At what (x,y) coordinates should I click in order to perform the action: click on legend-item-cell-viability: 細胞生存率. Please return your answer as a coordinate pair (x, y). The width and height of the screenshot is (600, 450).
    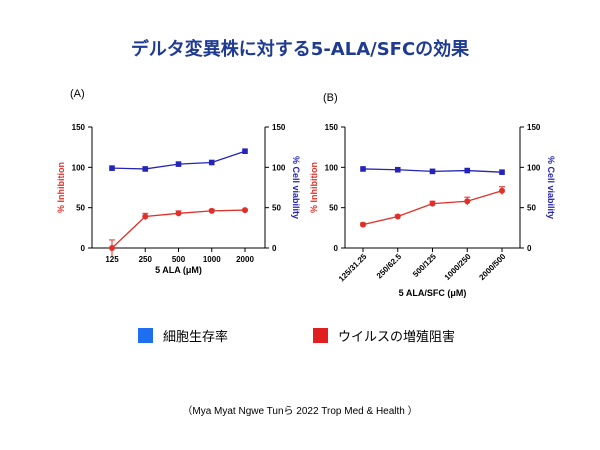
    Looking at the image, I should click on (183, 335).